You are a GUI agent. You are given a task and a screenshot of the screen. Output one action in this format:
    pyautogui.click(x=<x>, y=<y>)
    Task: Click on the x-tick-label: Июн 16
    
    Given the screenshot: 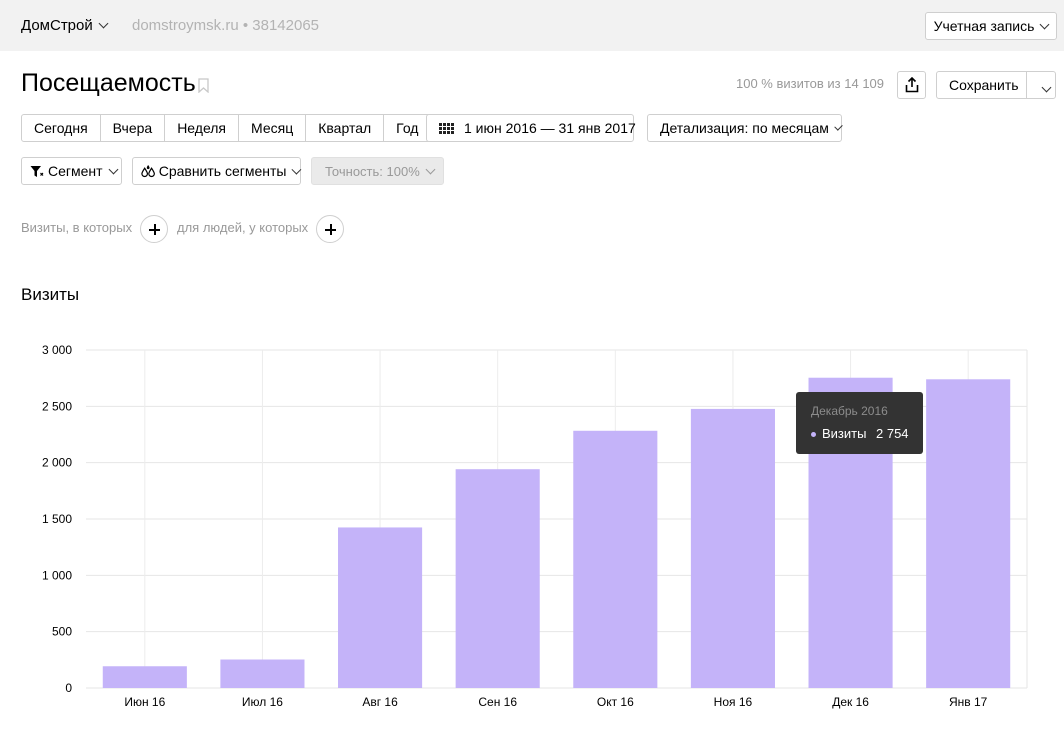 What is the action you would take?
    pyautogui.click(x=144, y=702)
    